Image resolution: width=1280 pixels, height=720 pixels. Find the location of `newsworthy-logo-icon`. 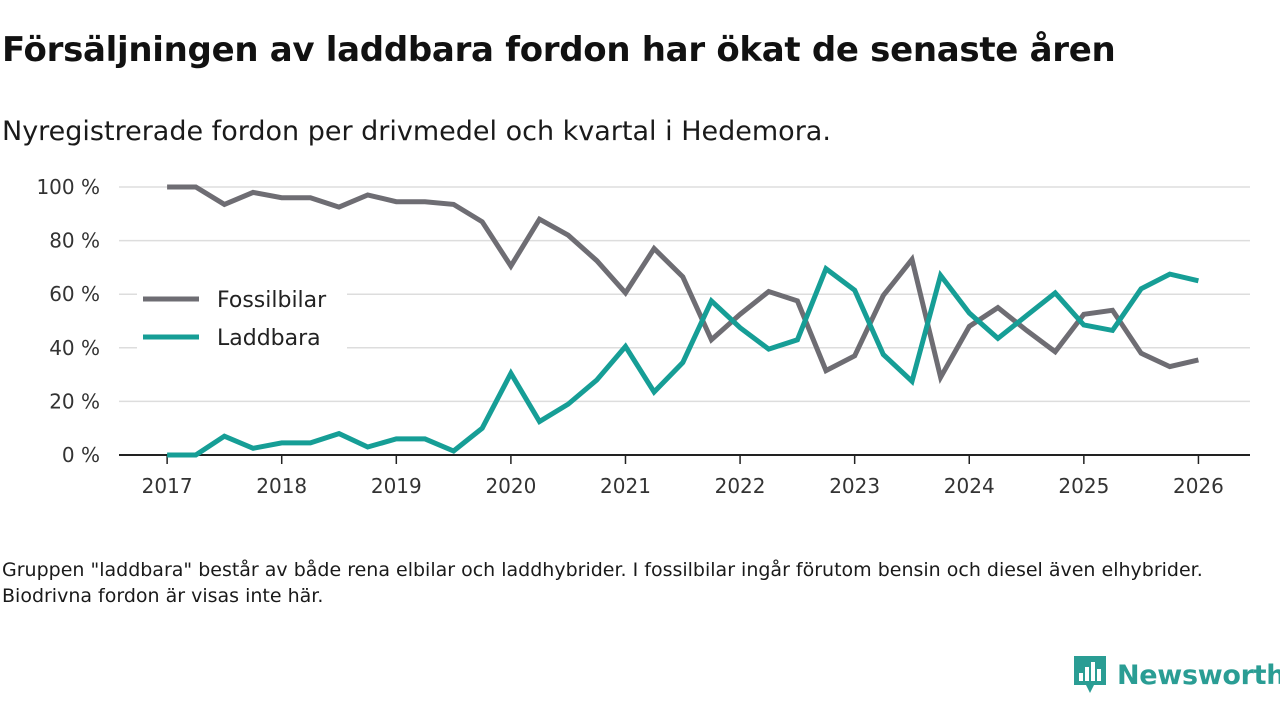

newsworthy-logo-icon is located at coordinates (1090, 674).